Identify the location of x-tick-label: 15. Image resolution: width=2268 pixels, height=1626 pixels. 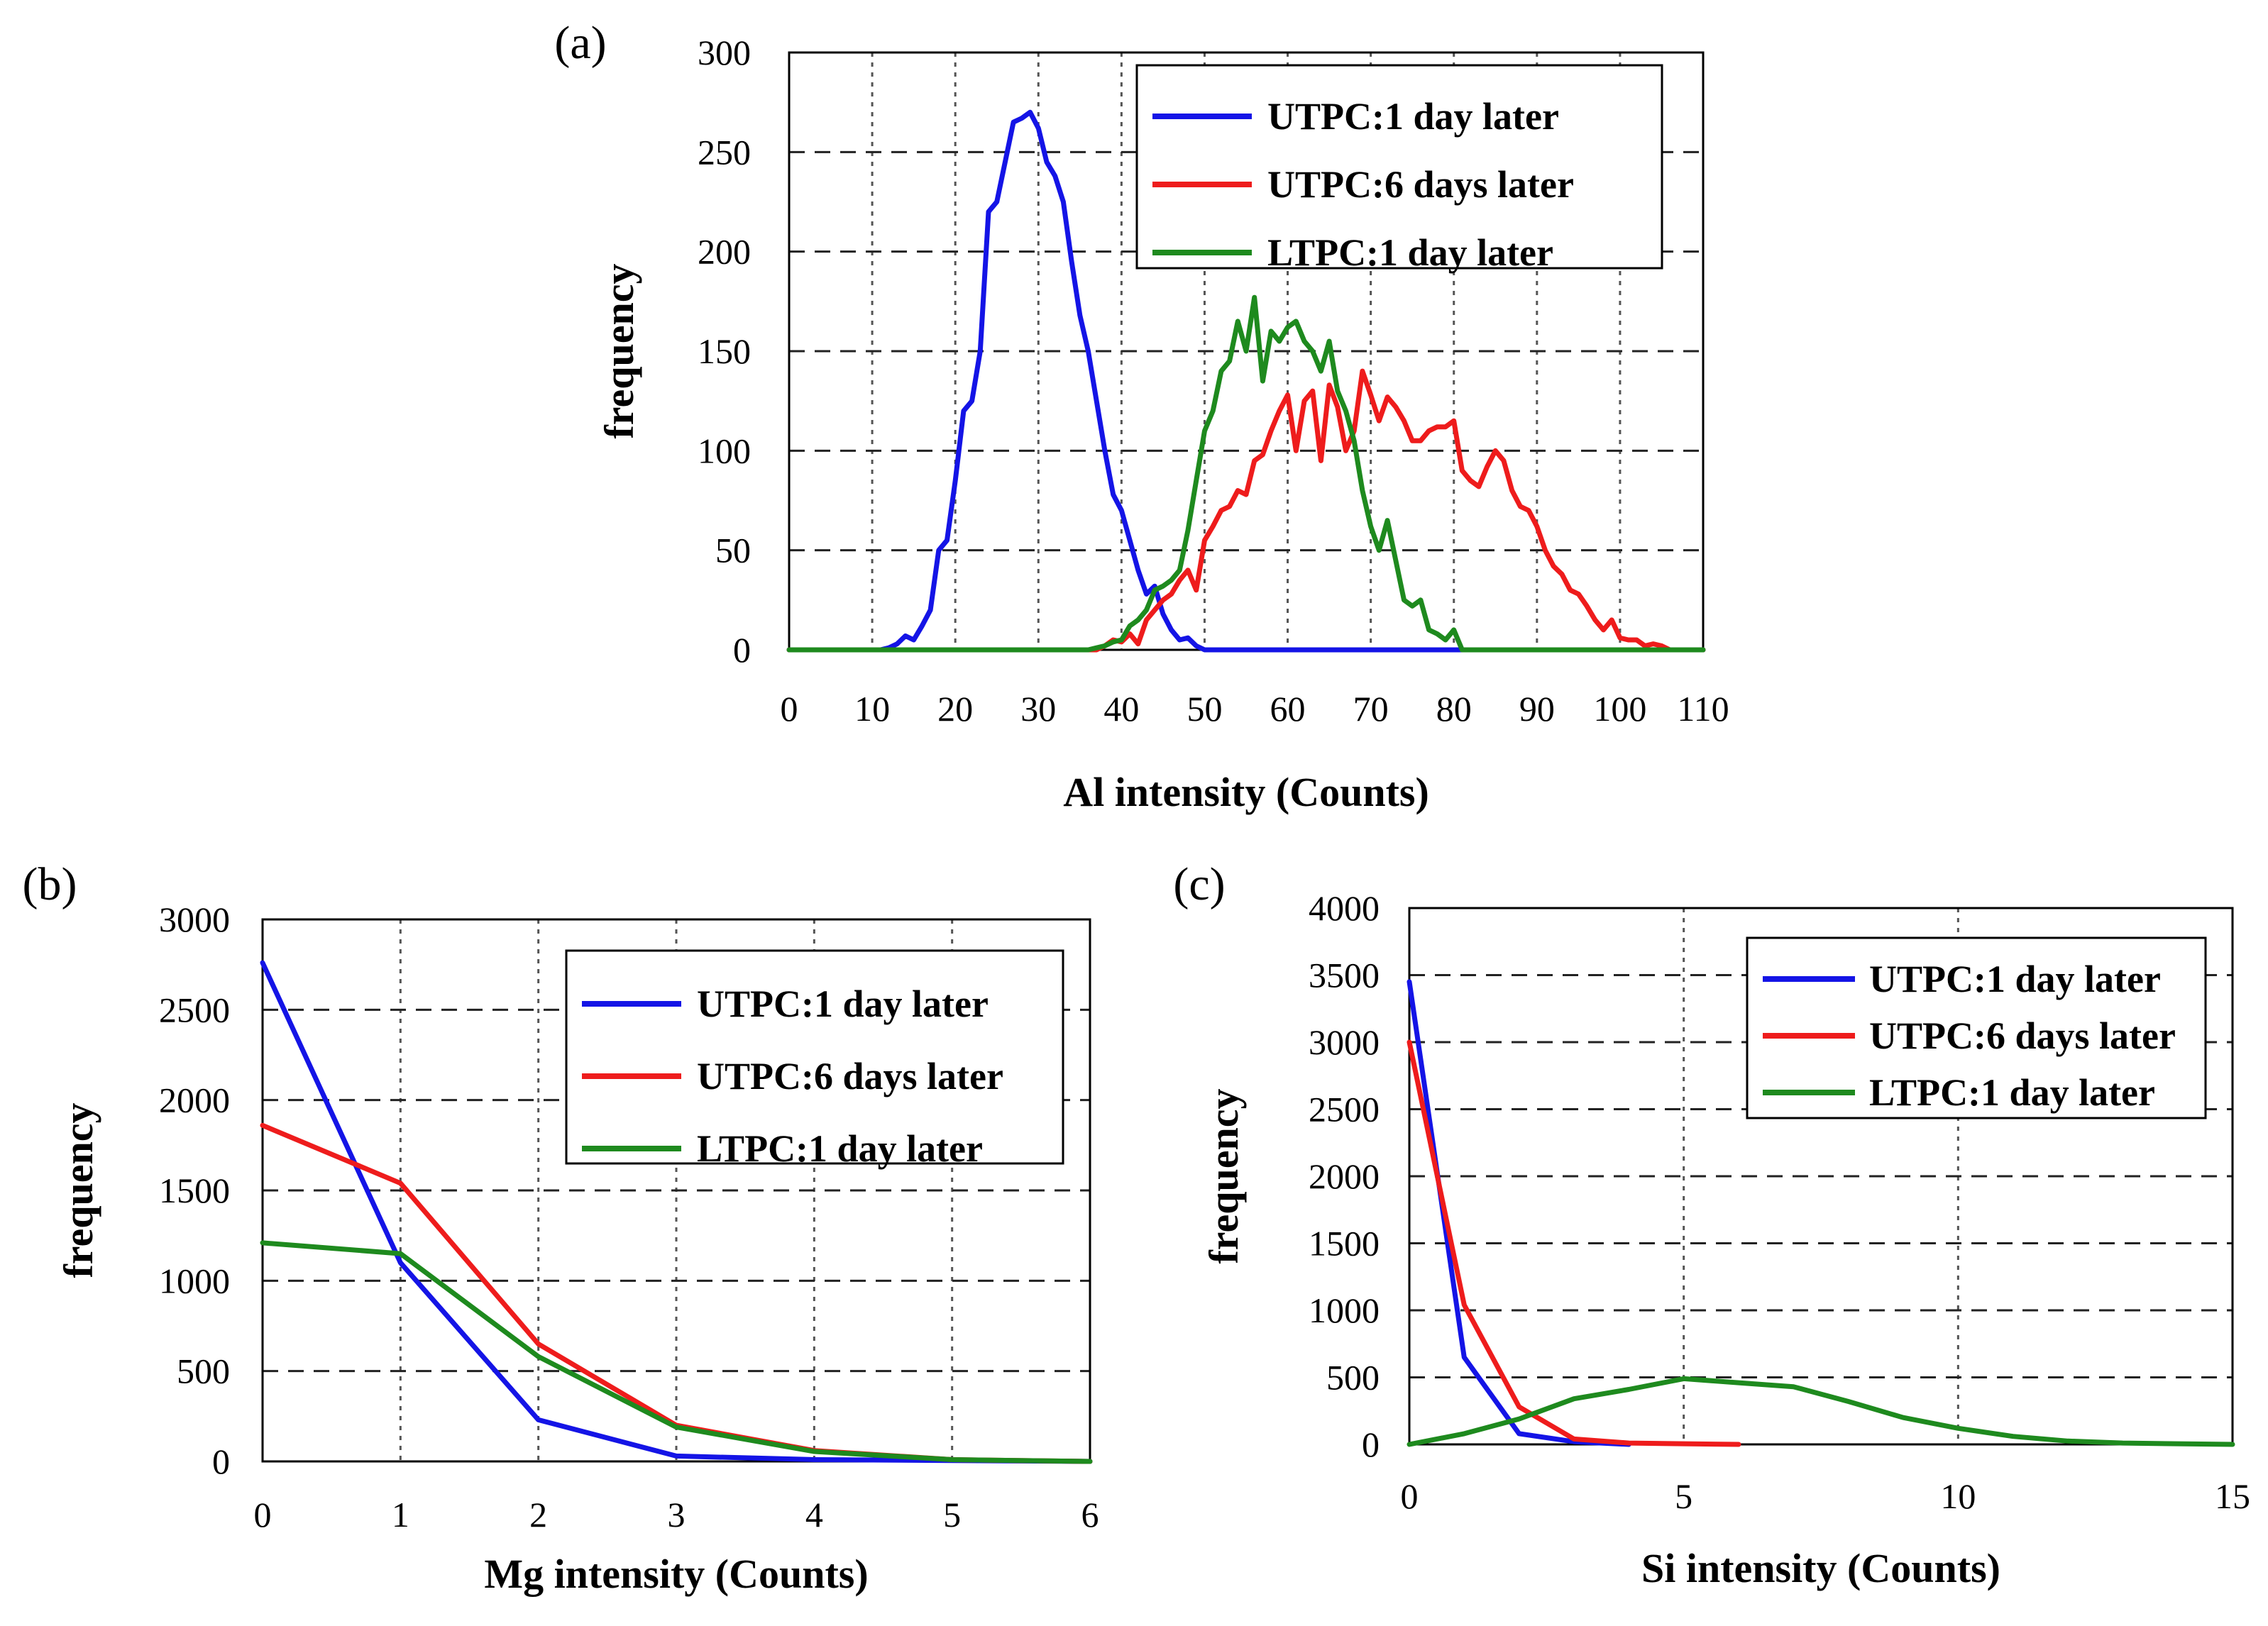
(2232, 1496).